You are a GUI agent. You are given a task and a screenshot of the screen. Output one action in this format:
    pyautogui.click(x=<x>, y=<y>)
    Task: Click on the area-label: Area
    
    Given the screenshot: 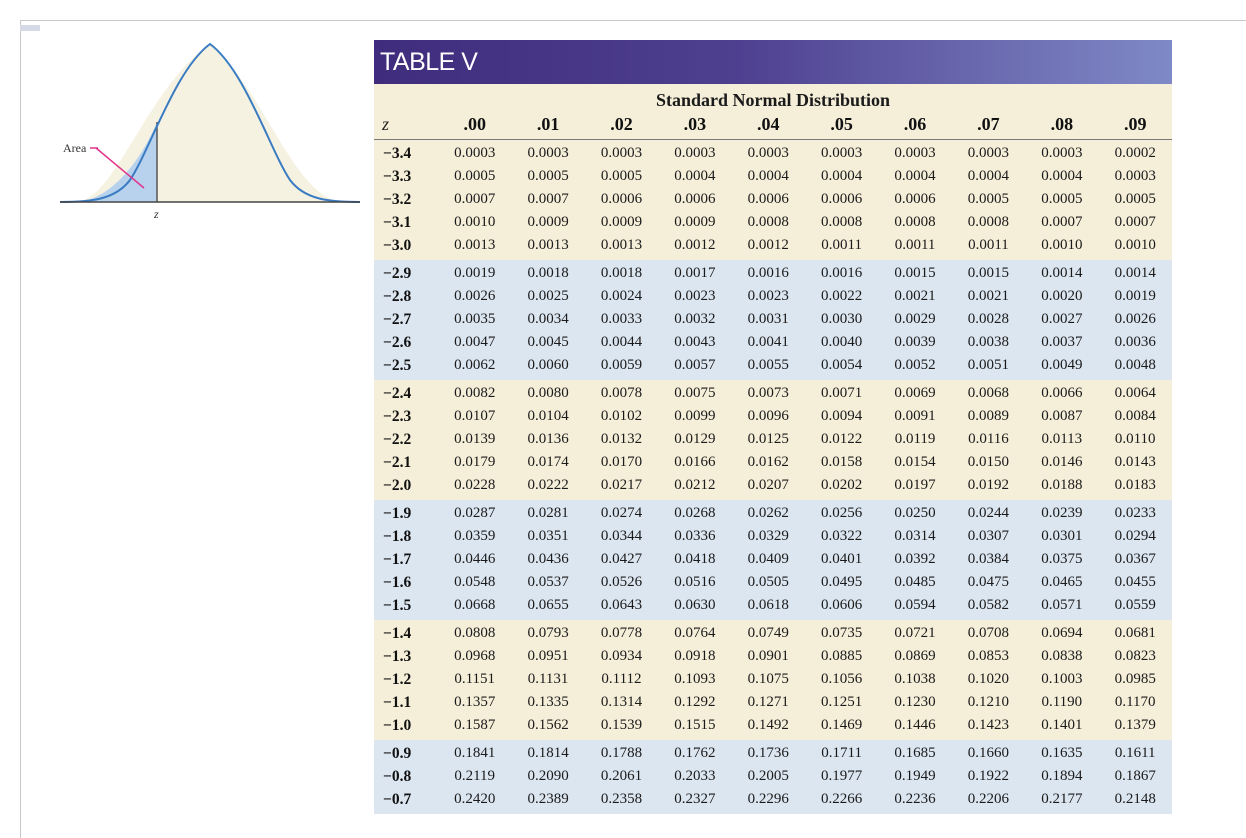 What is the action you would take?
    pyautogui.click(x=75, y=148)
    